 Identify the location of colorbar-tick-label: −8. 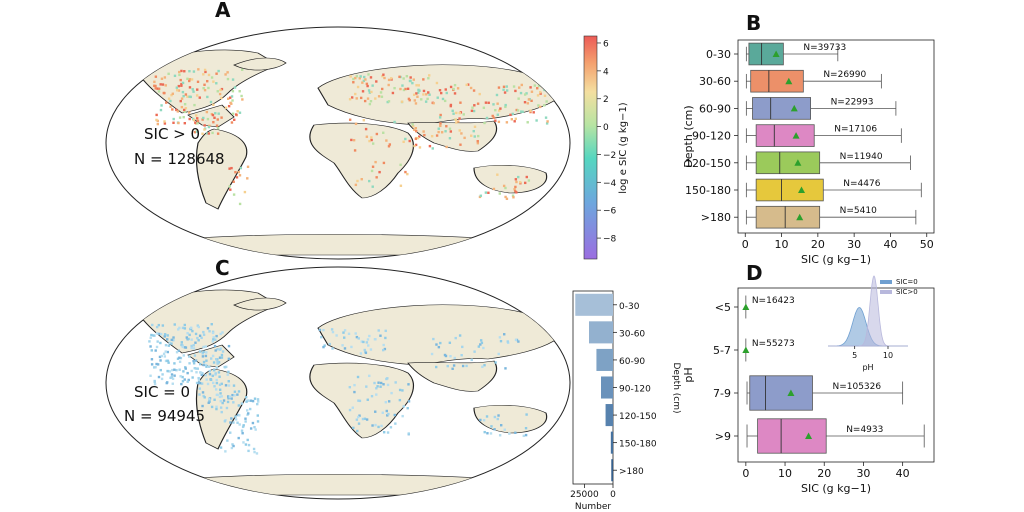
(610, 240).